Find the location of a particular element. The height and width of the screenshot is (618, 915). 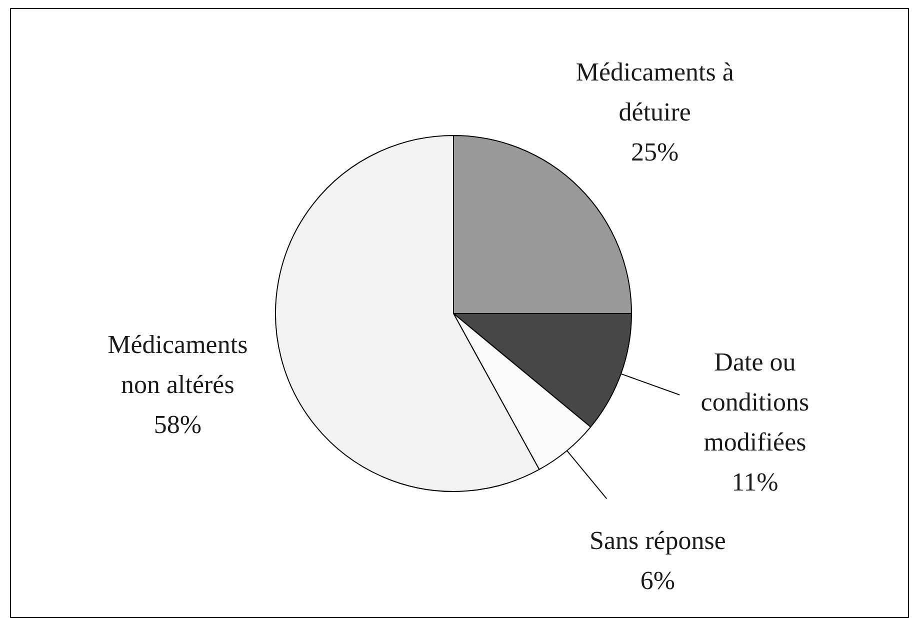

slice-label: Sans réponse is located at coordinates (657, 540).